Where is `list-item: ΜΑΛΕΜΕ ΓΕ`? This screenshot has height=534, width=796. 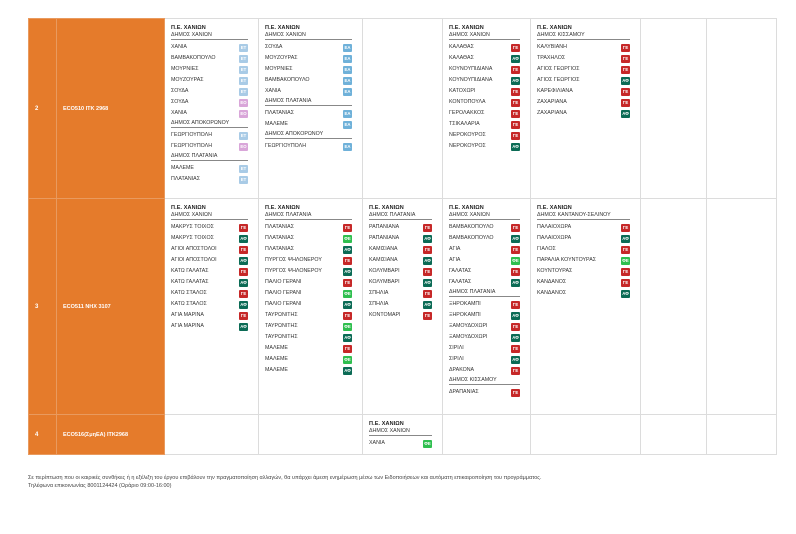
list-item: ΜΑΛΕΜΕ ΓΕ is located at coordinates (311, 349).